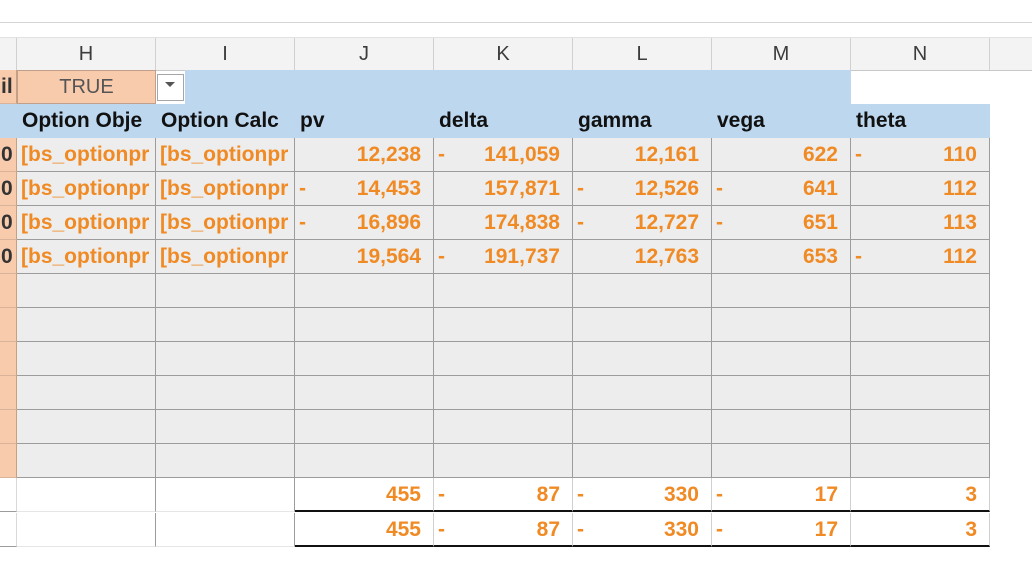 Image resolution: width=1032 pixels, height=561 pixels. I want to click on theta-cell: - 112, so click(920, 257).